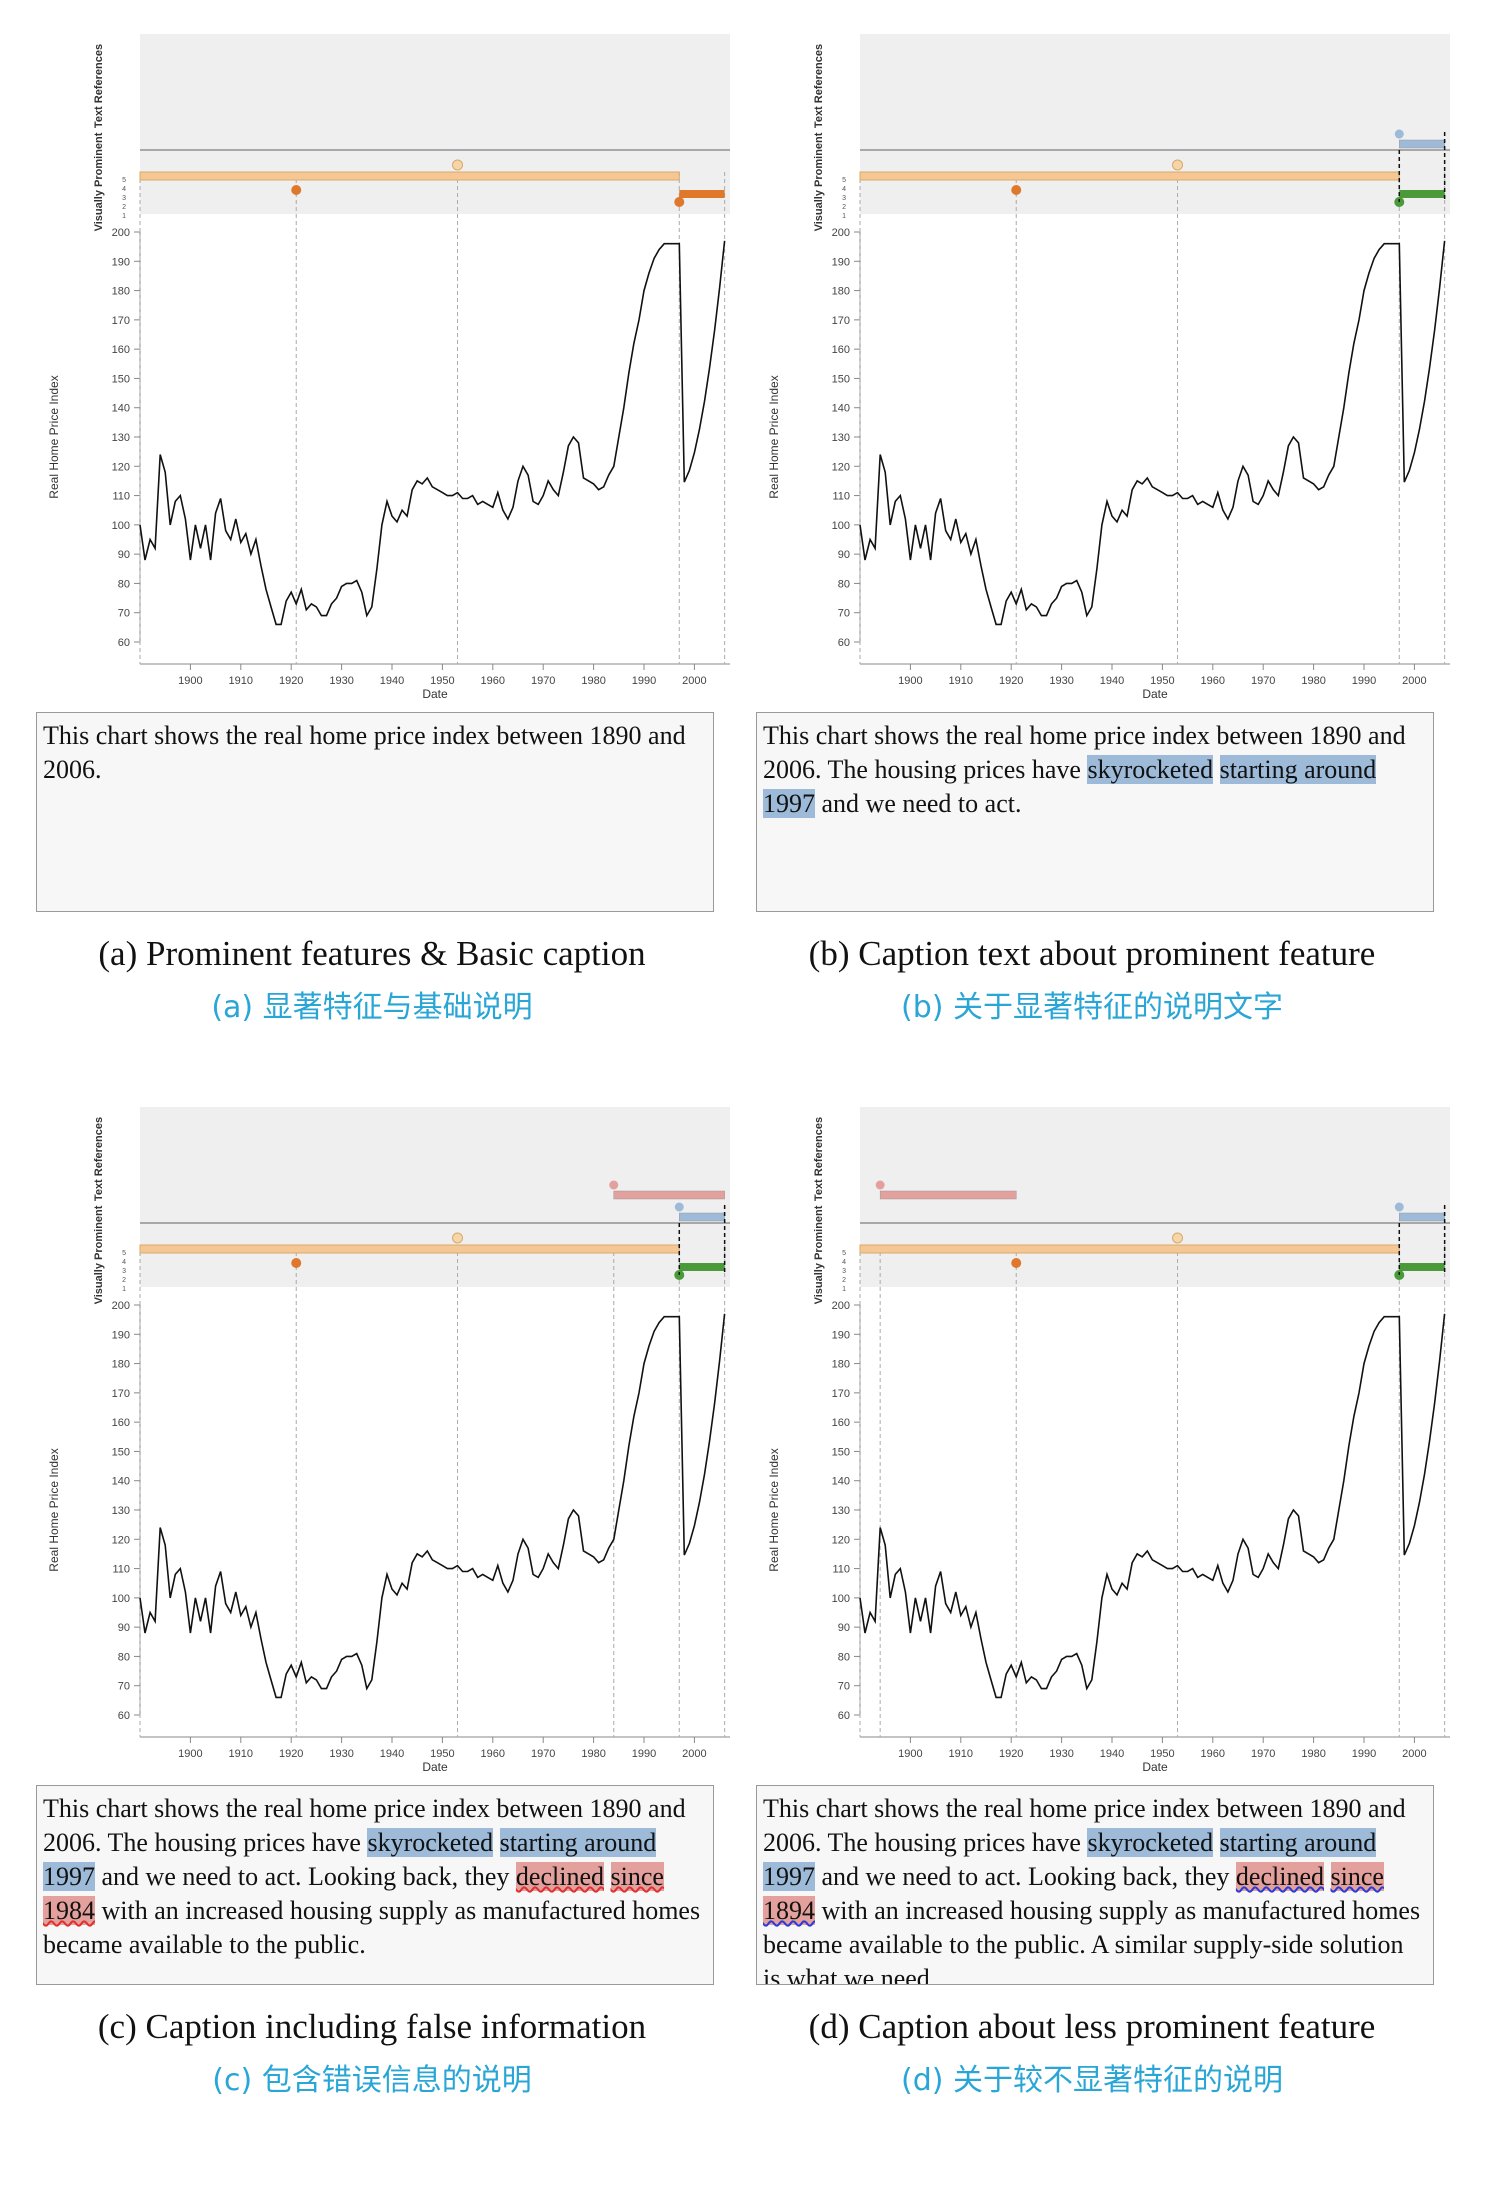 This screenshot has width=1500, height=2200. Describe the element at coordinates (1313, 681) in the screenshot. I see `x-tick-label: 1980` at that location.